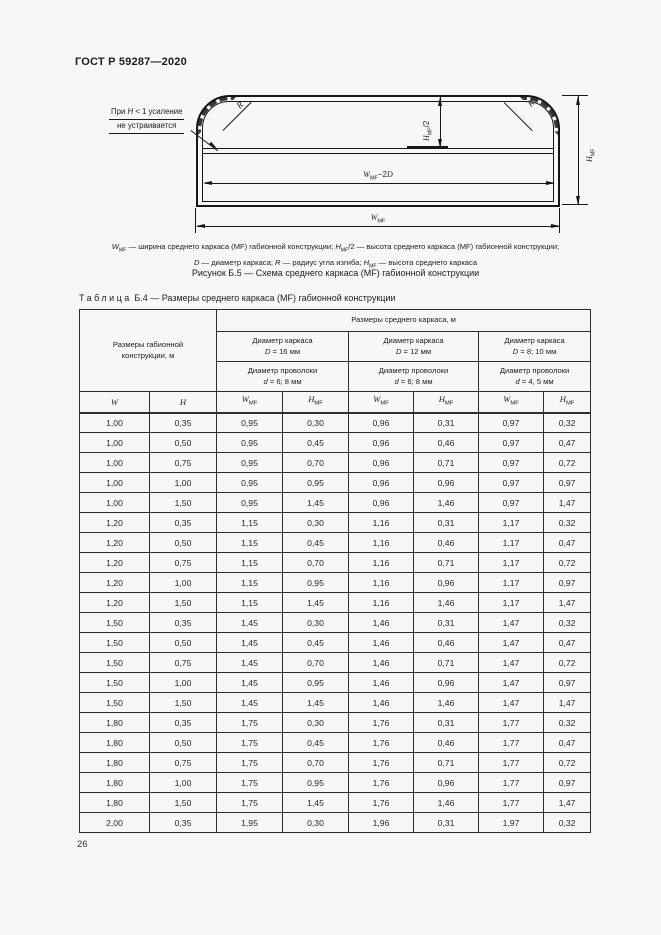 Image resolution: width=661 pixels, height=935 pixels. Describe the element at coordinates (428, 130) in the screenshot. I see `dim-hmf-half-label: HMF/2` at that location.